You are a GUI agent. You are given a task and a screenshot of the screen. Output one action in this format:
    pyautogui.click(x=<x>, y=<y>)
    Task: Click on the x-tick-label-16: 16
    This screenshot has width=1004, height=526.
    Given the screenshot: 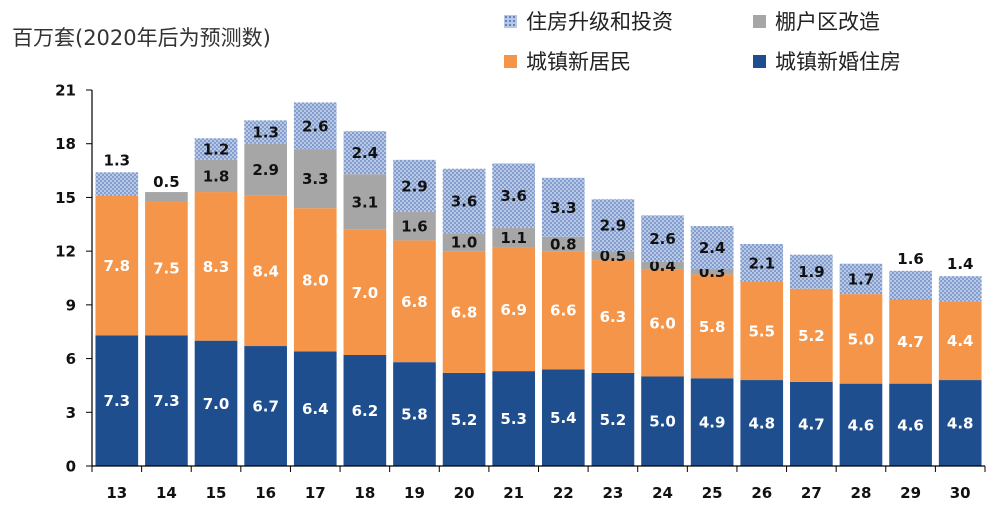 What is the action you would take?
    pyautogui.click(x=265, y=493)
    